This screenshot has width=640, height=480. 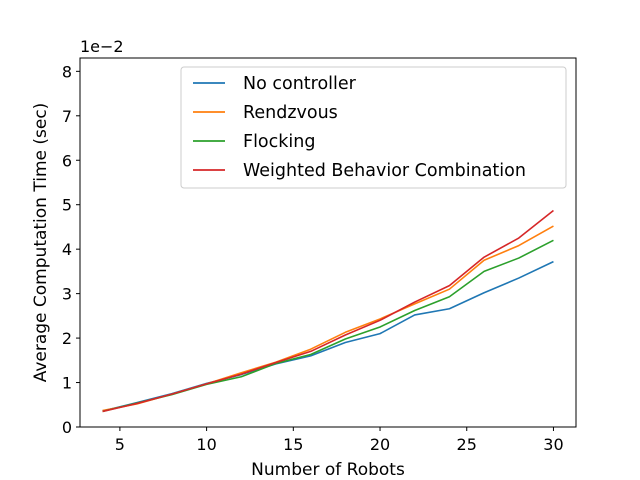 I want to click on legend-label: Weighted Behavior Combination, so click(x=384, y=171).